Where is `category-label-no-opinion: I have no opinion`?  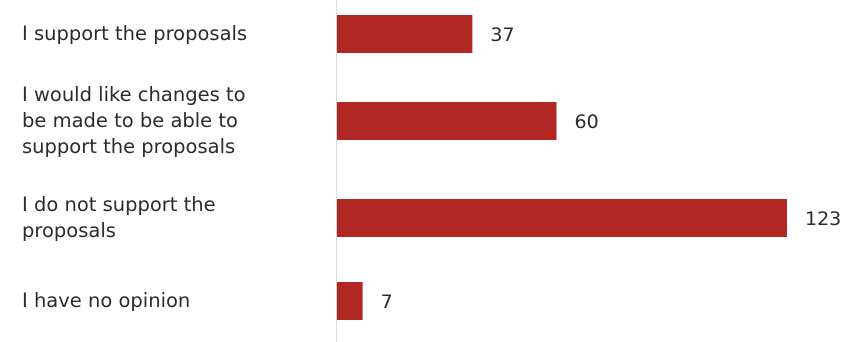
category-label-no-opinion: I have no opinion is located at coordinates (106, 300).